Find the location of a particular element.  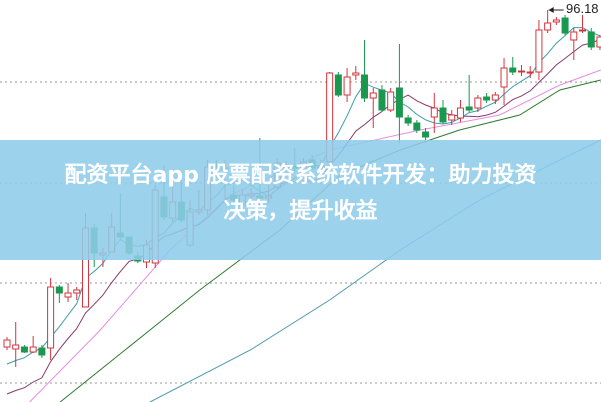

banner-title-line2: 决策，提升收益 is located at coordinates (300, 211).